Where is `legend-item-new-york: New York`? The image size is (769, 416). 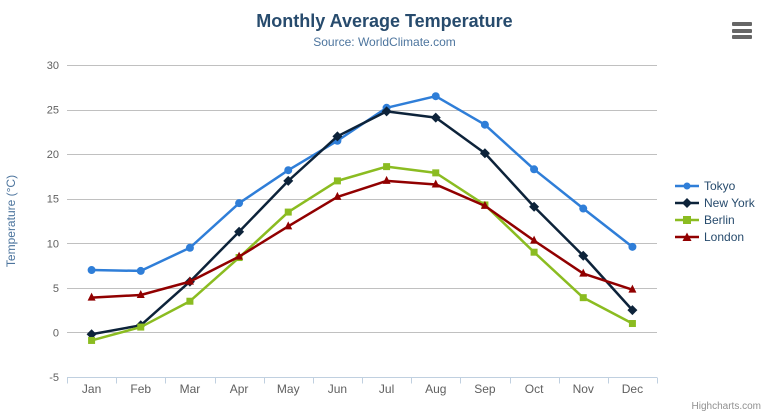
legend-item-new-york: New York is located at coordinates (715, 202).